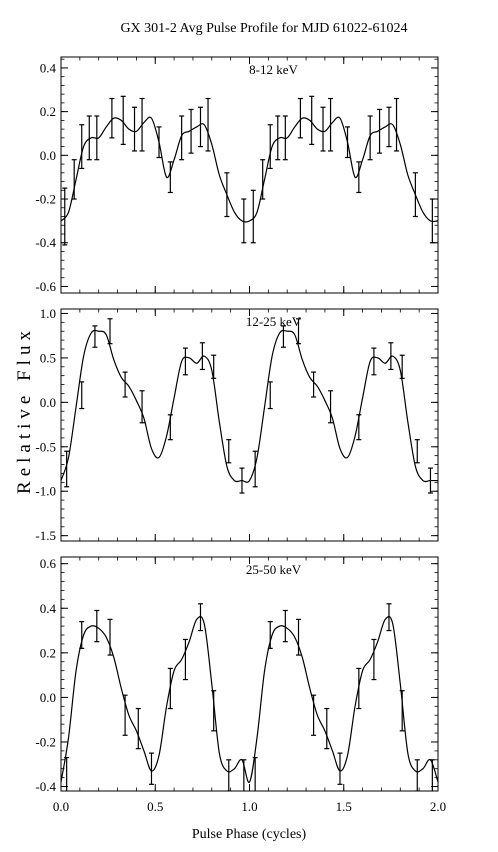 Image resolution: width=498 pixels, height=852 pixels. What do you see at coordinates (45, 535) in the screenshot?
I see `y-tick-label: -1.5` at bounding box center [45, 535].